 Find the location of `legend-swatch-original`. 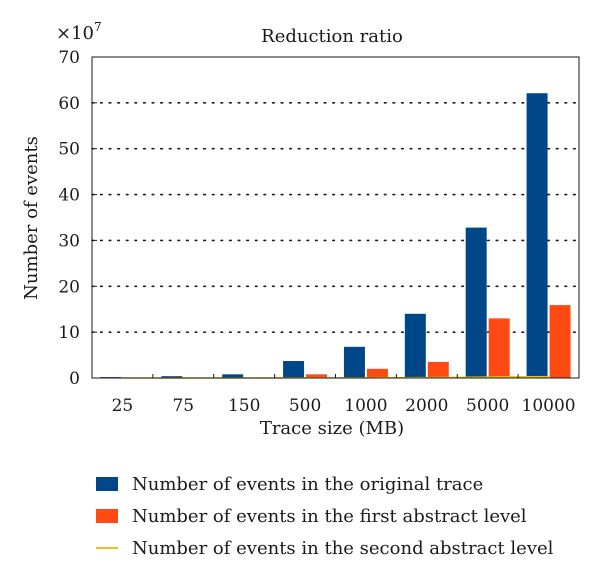

legend-swatch-original is located at coordinates (107, 484).